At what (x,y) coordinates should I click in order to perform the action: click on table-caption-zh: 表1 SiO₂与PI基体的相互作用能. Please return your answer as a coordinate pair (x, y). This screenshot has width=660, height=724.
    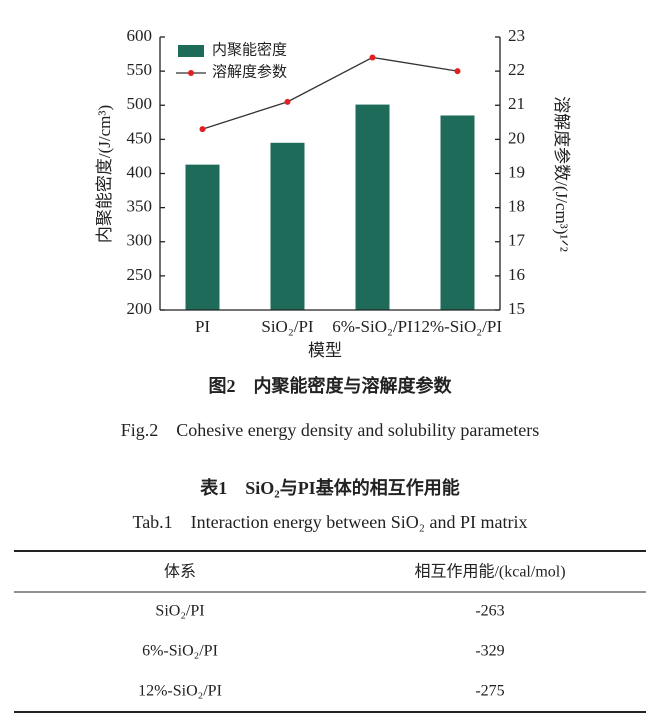
    Looking at the image, I should click on (329, 487).